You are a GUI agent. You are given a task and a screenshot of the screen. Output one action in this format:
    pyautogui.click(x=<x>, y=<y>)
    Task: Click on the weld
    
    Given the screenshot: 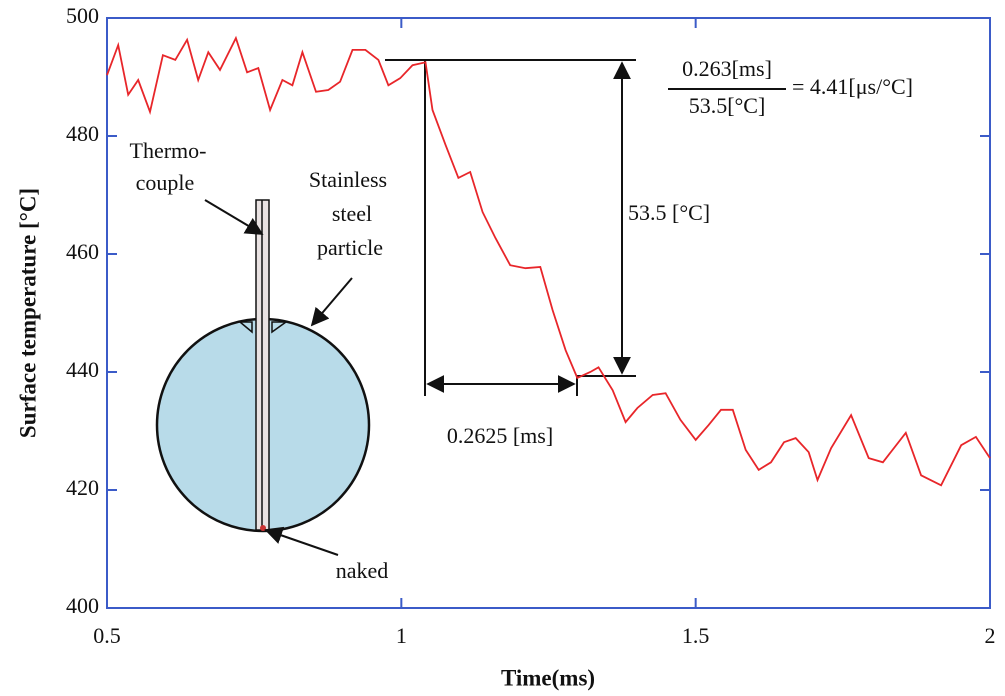 What is the action you would take?
    pyautogui.click(x=263, y=327)
    